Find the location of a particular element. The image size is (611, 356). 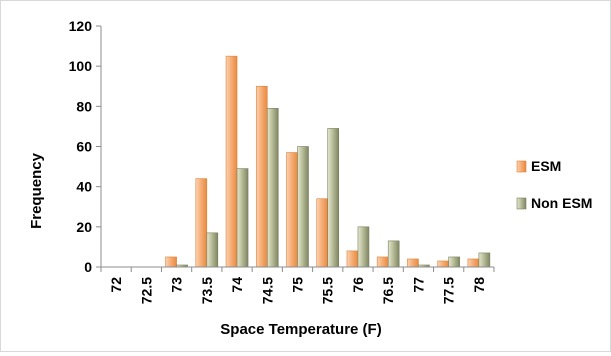

x-axis-label: Space Temperature (F) is located at coordinates (300, 329).